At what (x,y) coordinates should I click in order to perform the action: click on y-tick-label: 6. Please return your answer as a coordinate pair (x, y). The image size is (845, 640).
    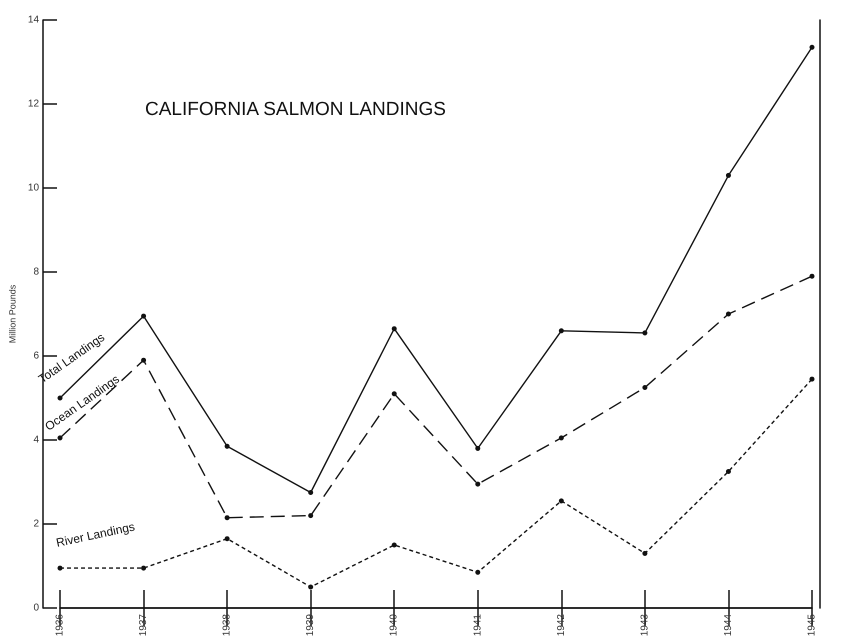
    Looking at the image, I should click on (36, 356).